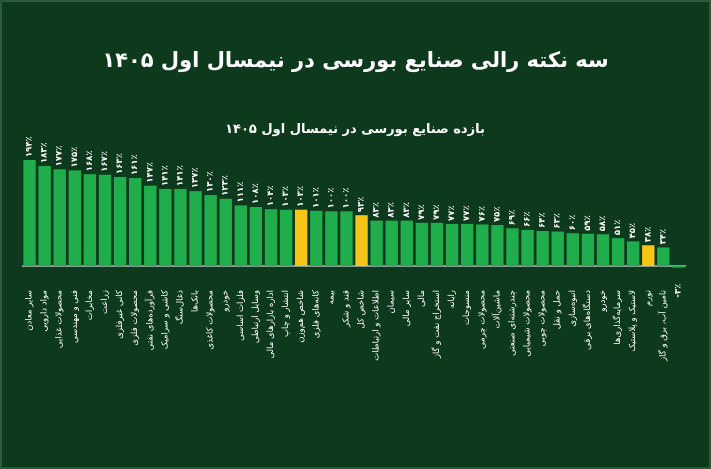 Image resolution: width=711 pixels, height=469 pixels. What do you see at coordinates (436, 324) in the screenshot?
I see `category-label-27: استخراج نفت و گاز` at bounding box center [436, 324].